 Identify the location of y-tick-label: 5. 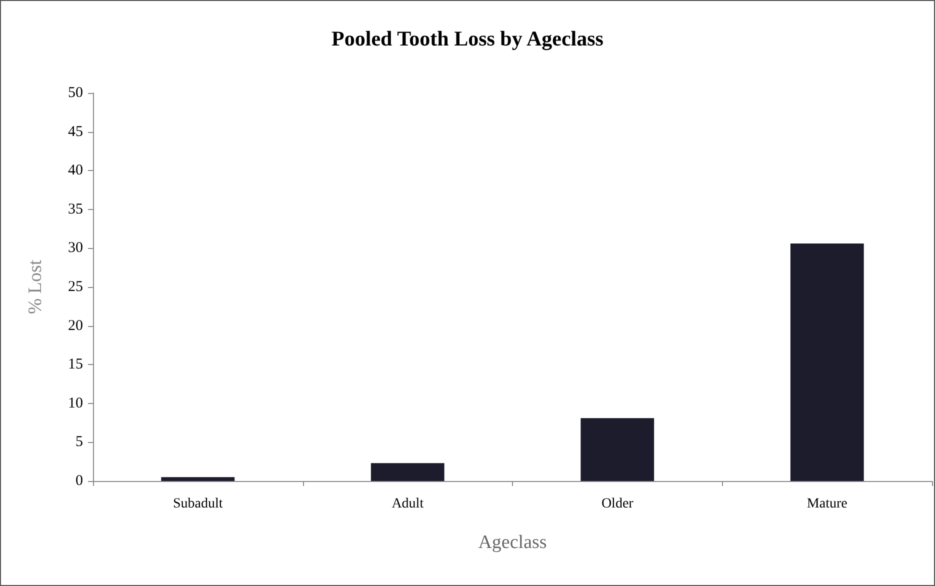
(79, 442).